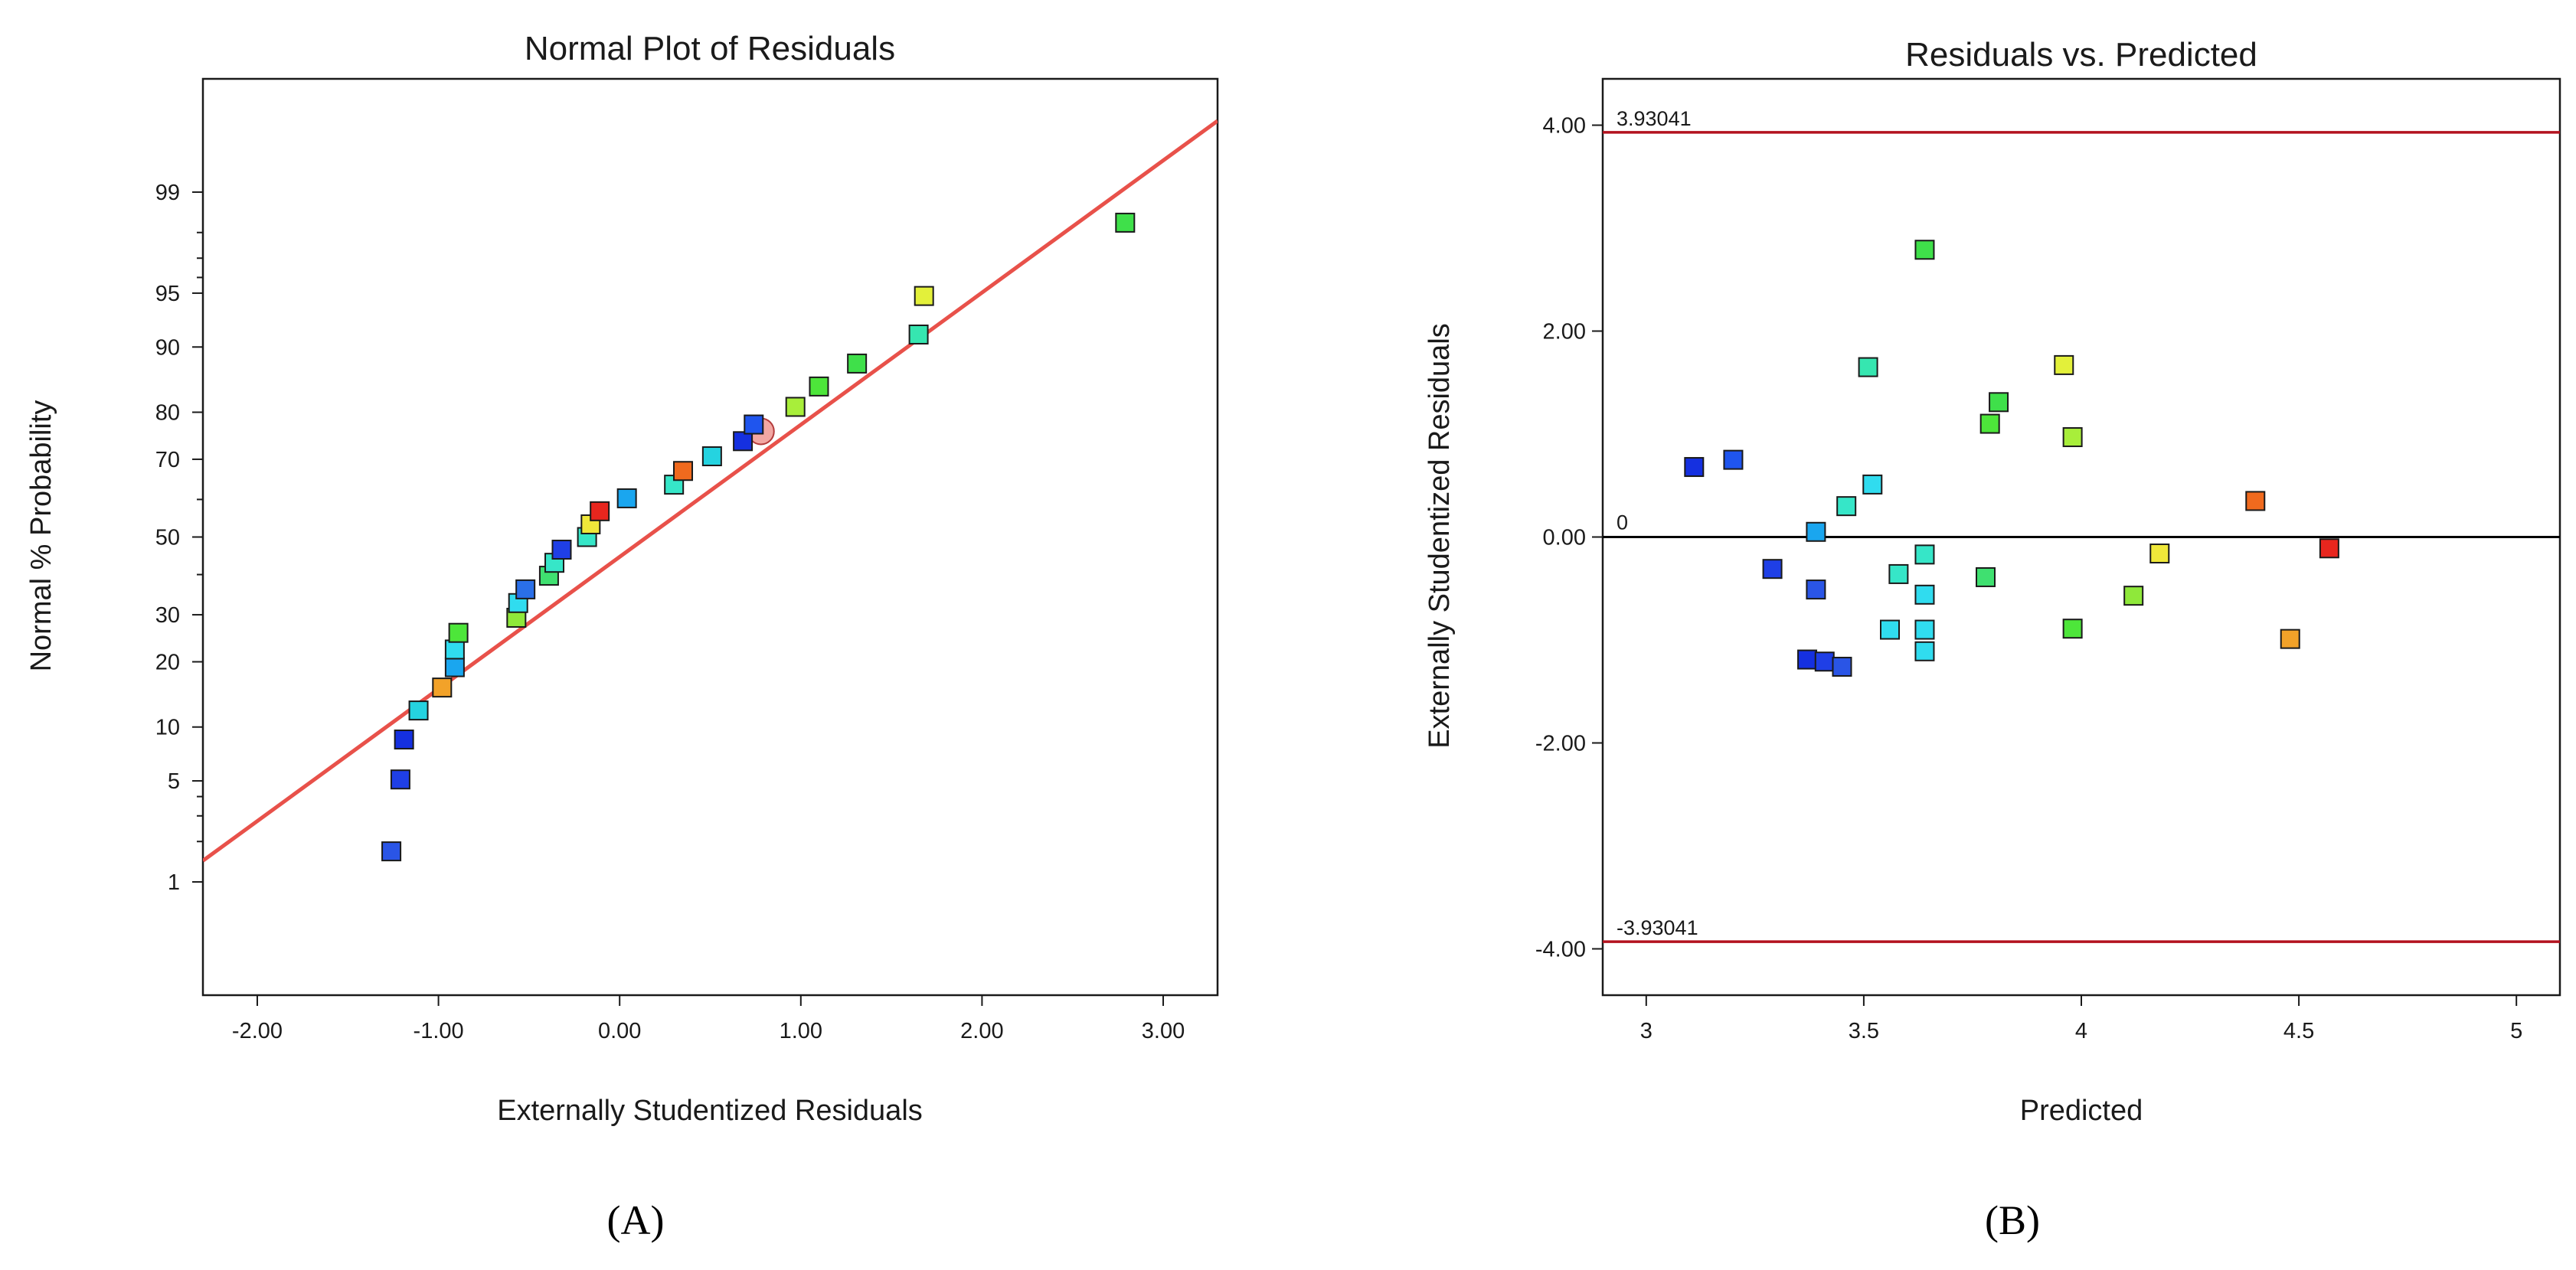 The width and height of the screenshot is (2576, 1270). Describe the element at coordinates (167, 460) in the screenshot. I see `y-tick-label: 70` at that location.